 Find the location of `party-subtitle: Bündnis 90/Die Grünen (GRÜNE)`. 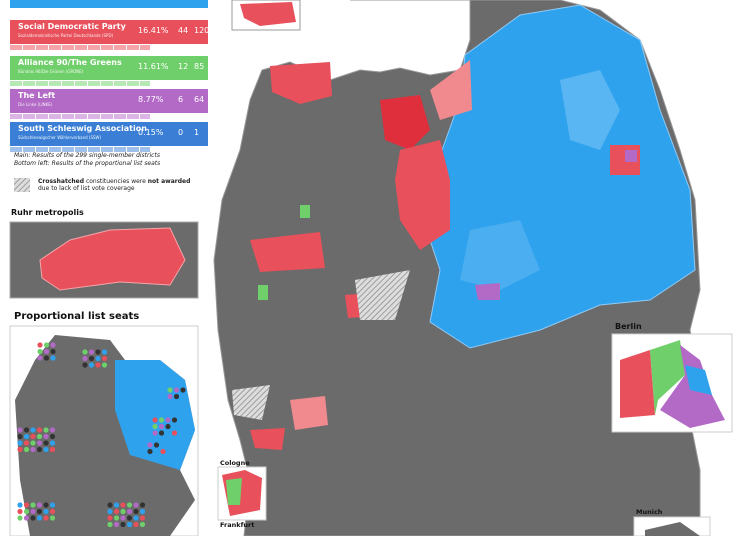

party-subtitle: Bündnis 90/Die Grünen (GRÜNE) is located at coordinates (51, 71).